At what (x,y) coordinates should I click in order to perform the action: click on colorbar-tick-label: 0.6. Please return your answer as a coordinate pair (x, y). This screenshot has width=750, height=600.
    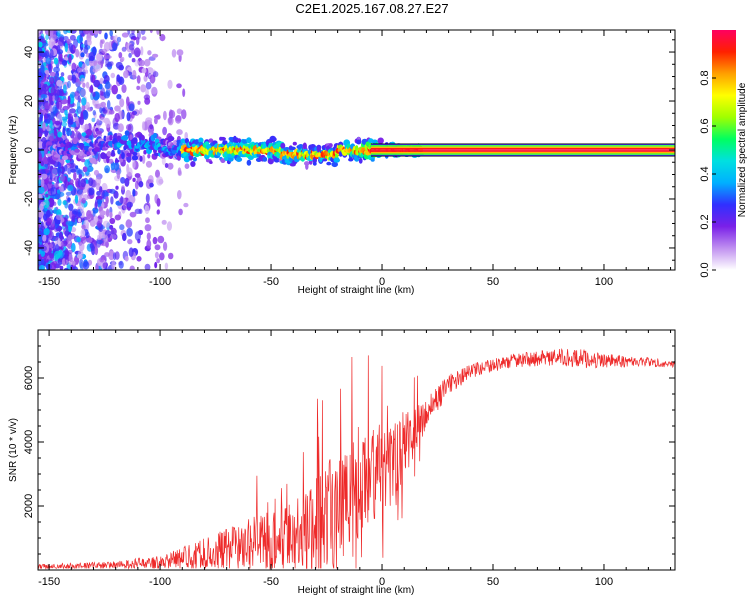
    Looking at the image, I should click on (705, 125).